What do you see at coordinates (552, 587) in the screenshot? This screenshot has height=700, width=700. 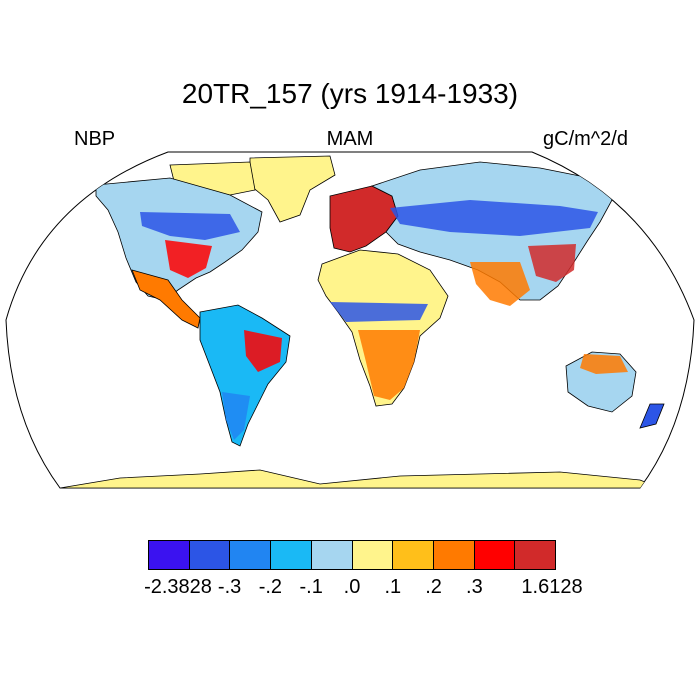 I see `colorbar-tick-label: 1.6128` at bounding box center [552, 587].